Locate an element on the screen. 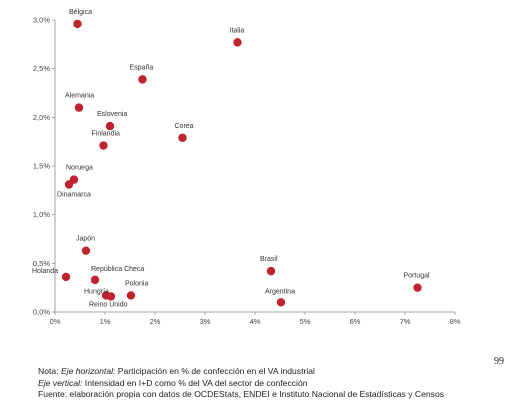 This screenshot has height=417, width=512. point-label: Argentina is located at coordinates (280, 291).